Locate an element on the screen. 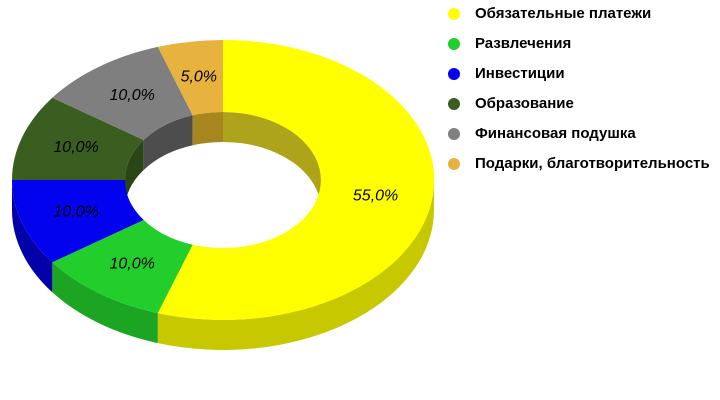 Image resolution: width=720 pixels, height=400 pixels. legend-label: Инвестиции is located at coordinates (520, 73).